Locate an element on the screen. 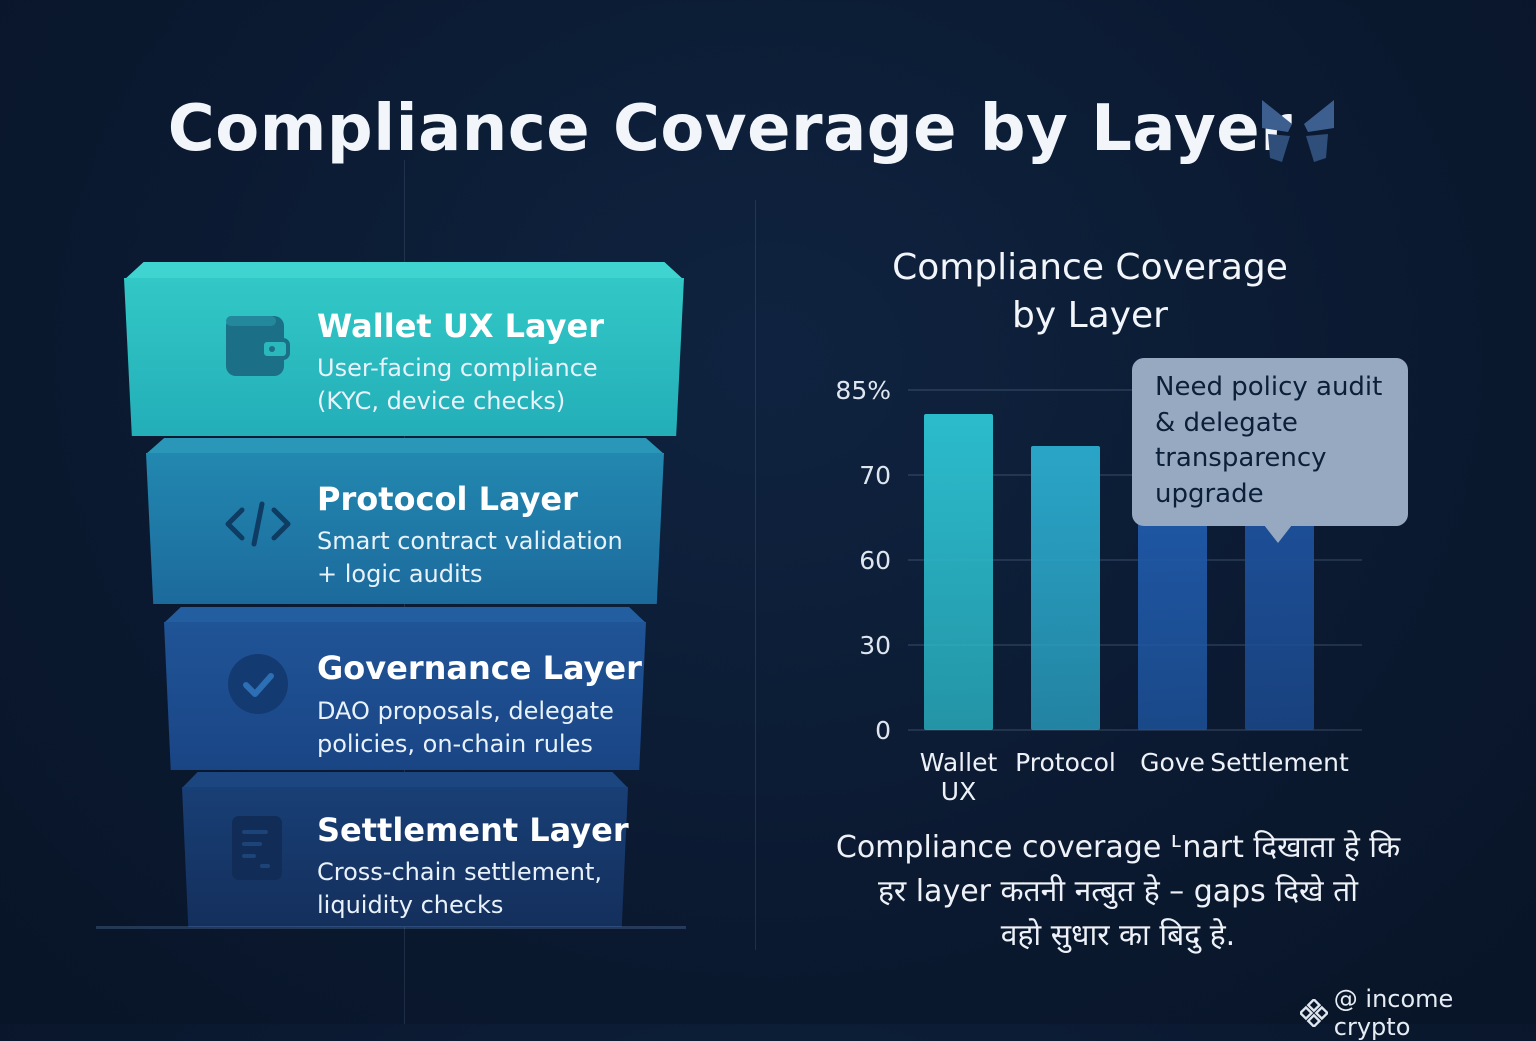 The image size is (1536, 1041). layer-desc-line: liquidity checks is located at coordinates (410, 905).